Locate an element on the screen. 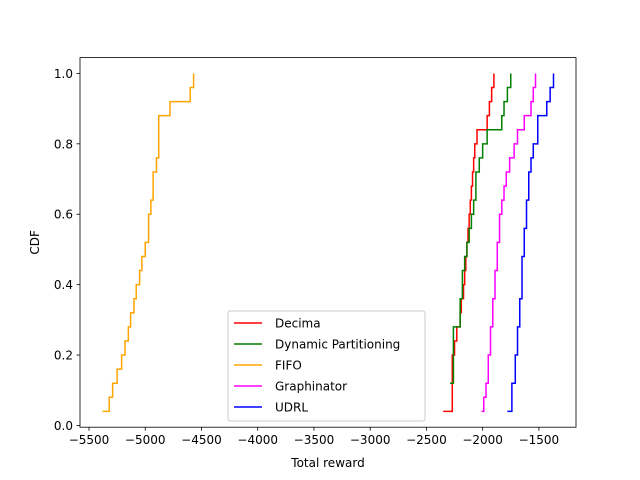 This screenshot has width=640, height=480. series-line-udrl is located at coordinates (531, 243).